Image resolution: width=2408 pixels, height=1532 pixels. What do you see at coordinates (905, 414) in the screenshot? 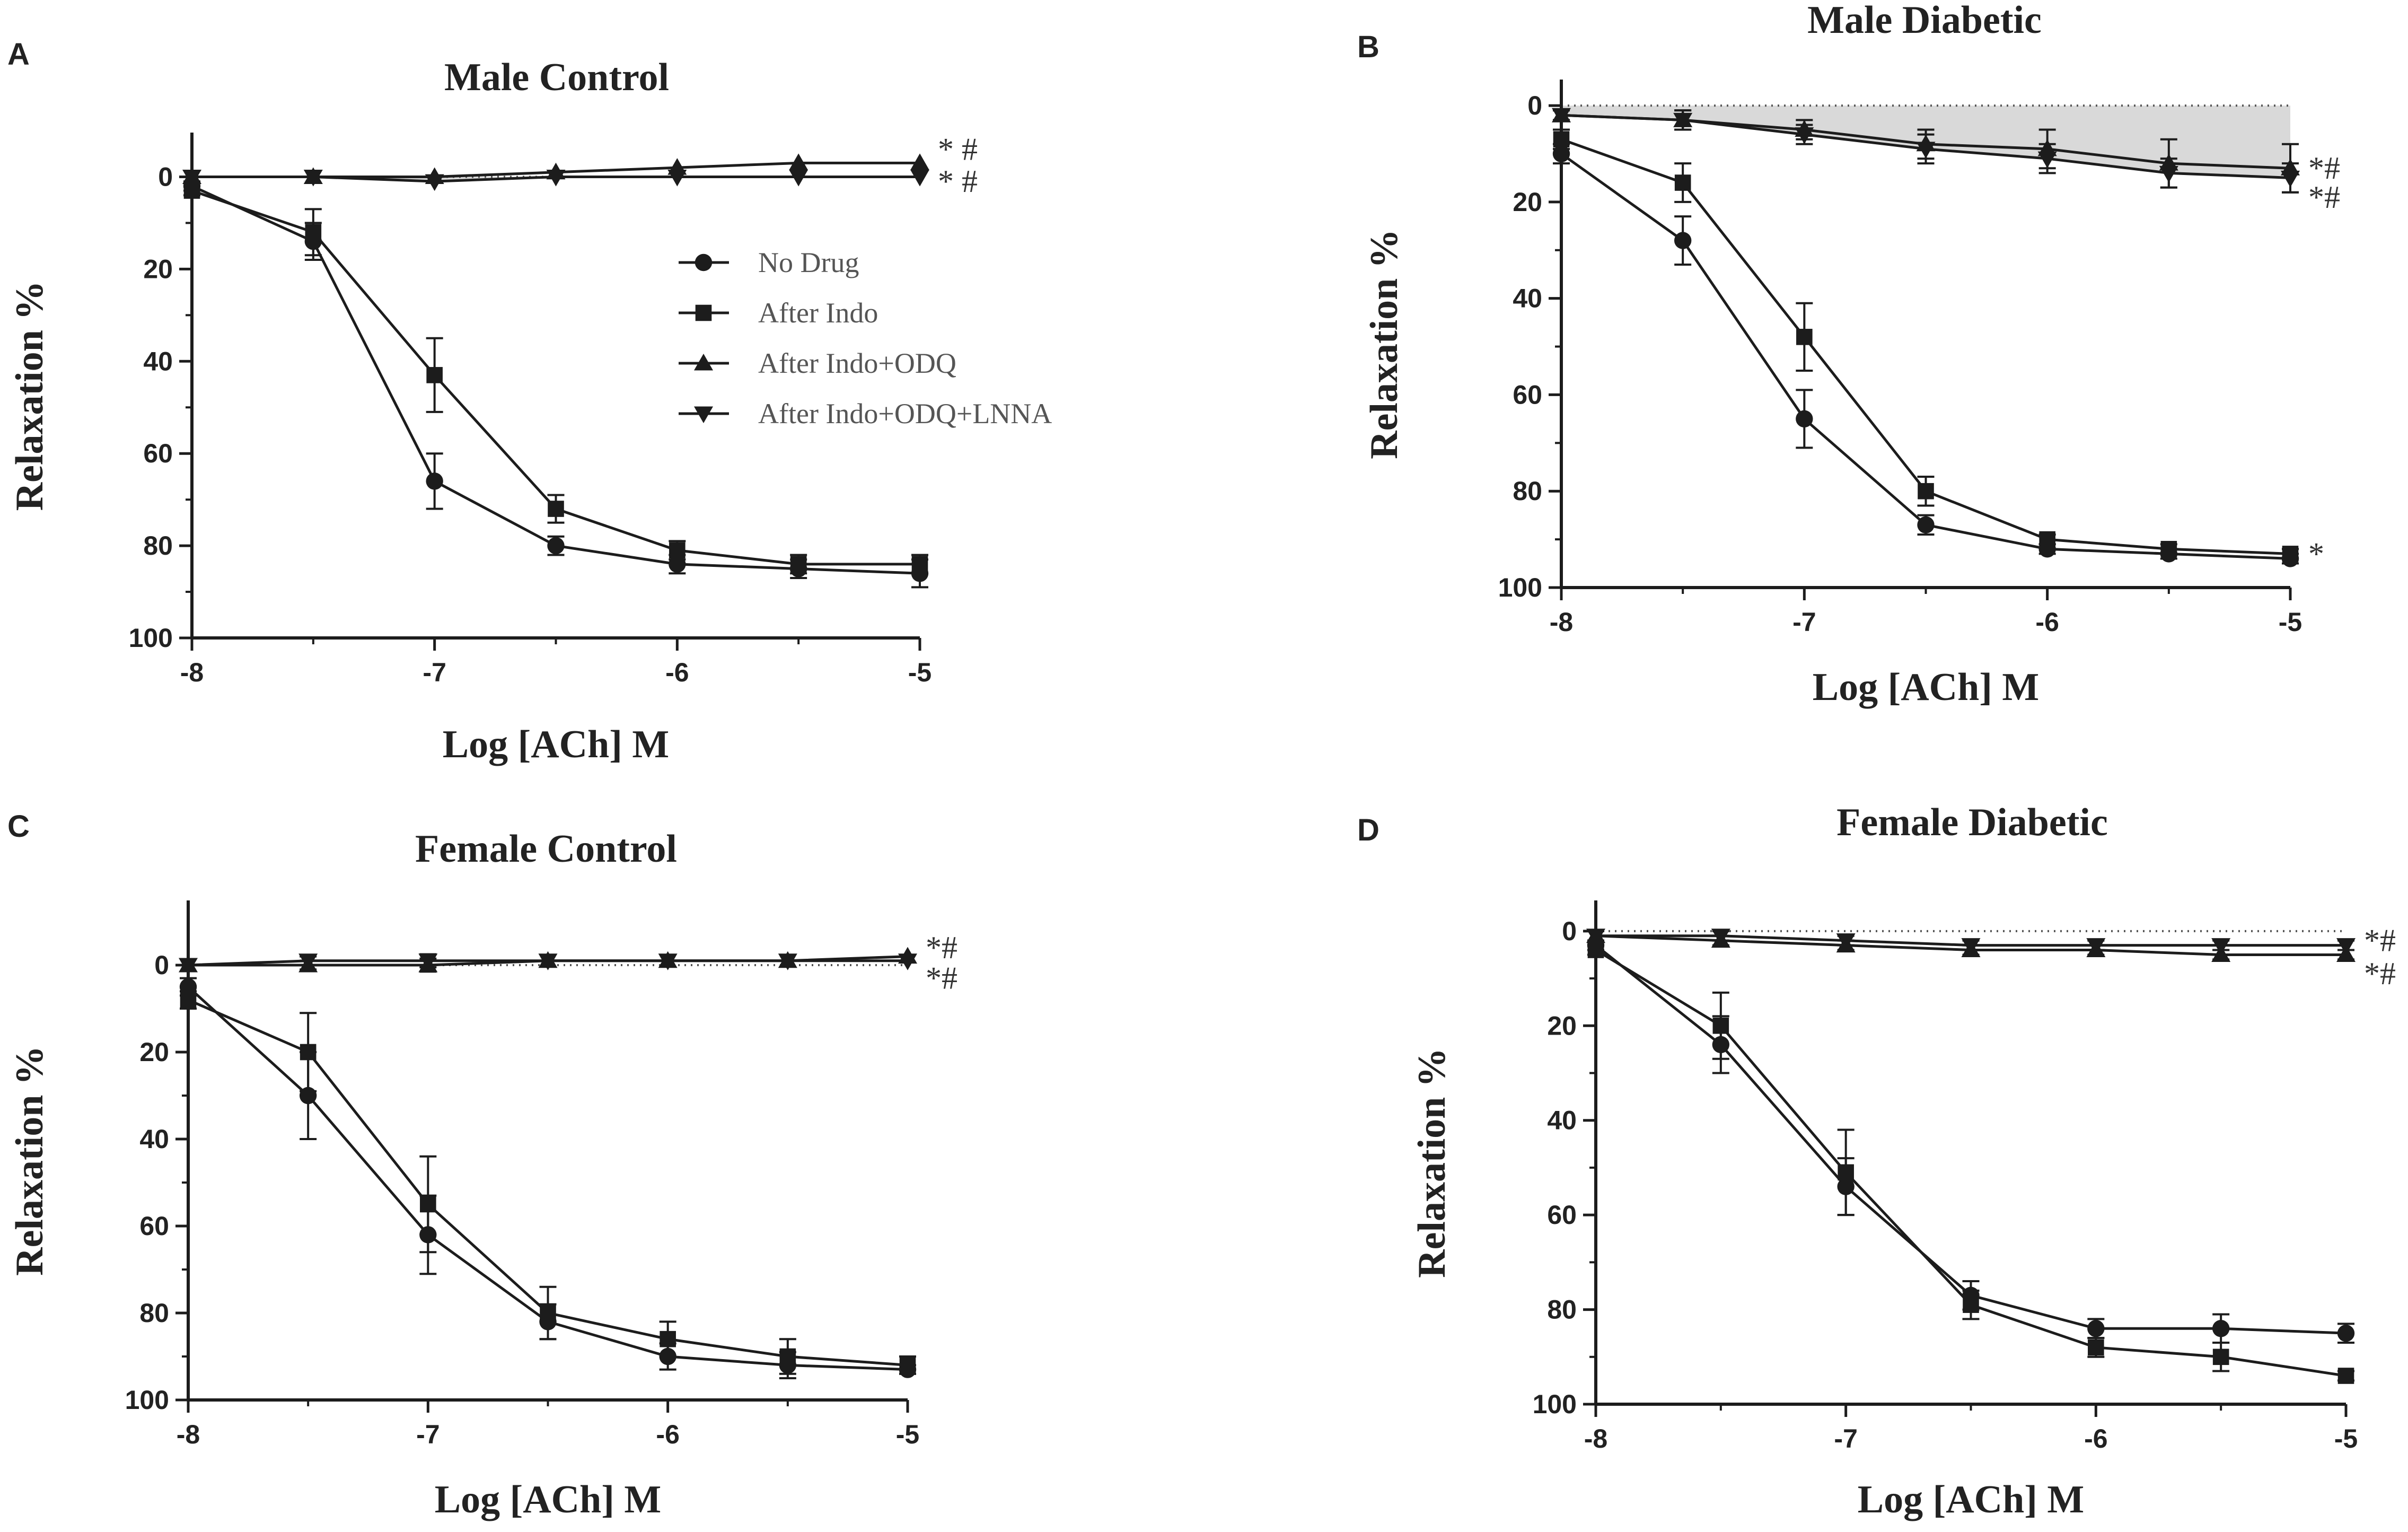
I see `legend-label: After Indo+ODQ+LNNA` at bounding box center [905, 414].